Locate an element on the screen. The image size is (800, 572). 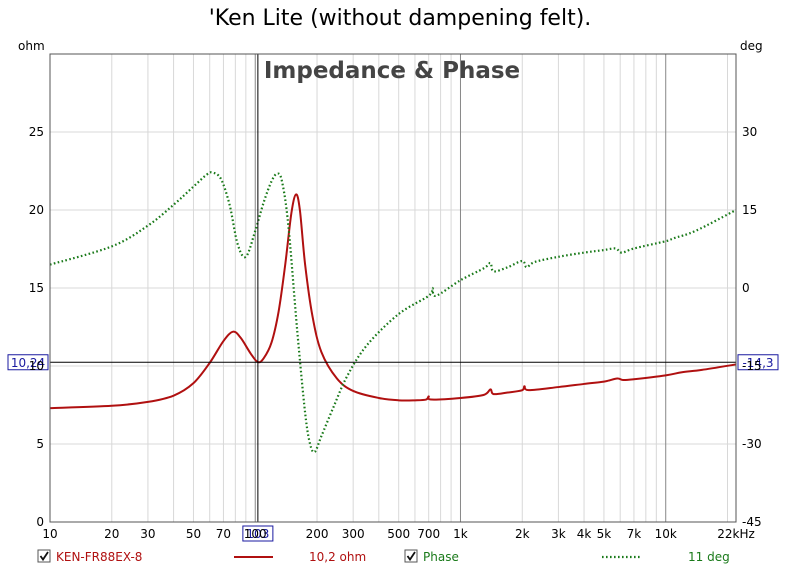
legend-phase-name: Phase is located at coordinates (441, 557).